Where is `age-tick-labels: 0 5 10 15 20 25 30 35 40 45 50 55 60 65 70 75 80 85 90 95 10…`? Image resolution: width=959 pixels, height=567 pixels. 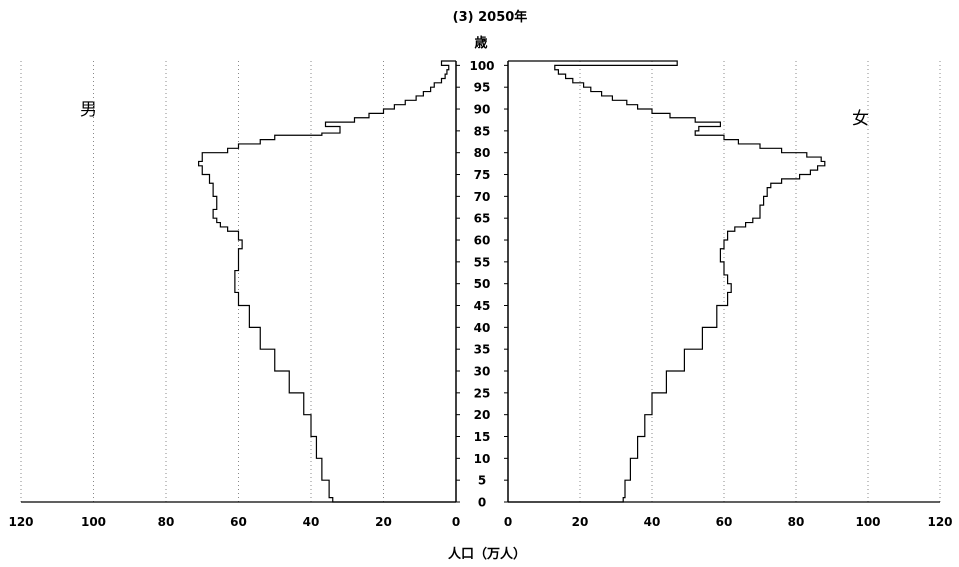 age-tick-labels: 0 5 10 15 20 25 30 35 40 45 50 55 60 65 70 75 80 85 90 95 10… is located at coordinates (482, 284).